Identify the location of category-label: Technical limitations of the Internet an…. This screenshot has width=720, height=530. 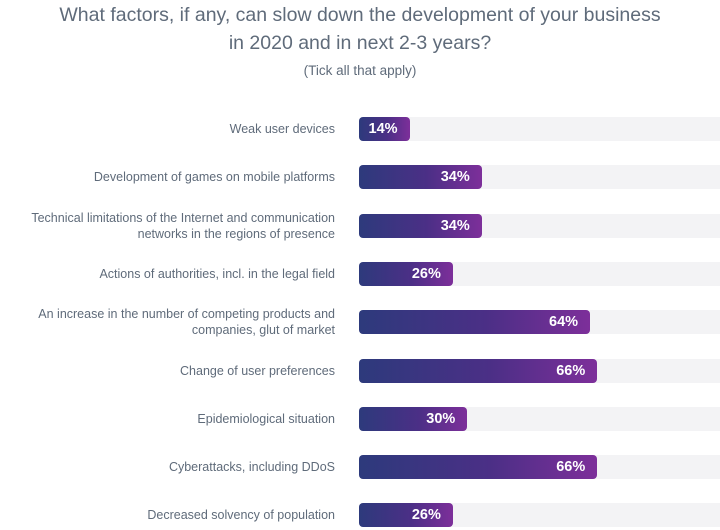
(183, 225).